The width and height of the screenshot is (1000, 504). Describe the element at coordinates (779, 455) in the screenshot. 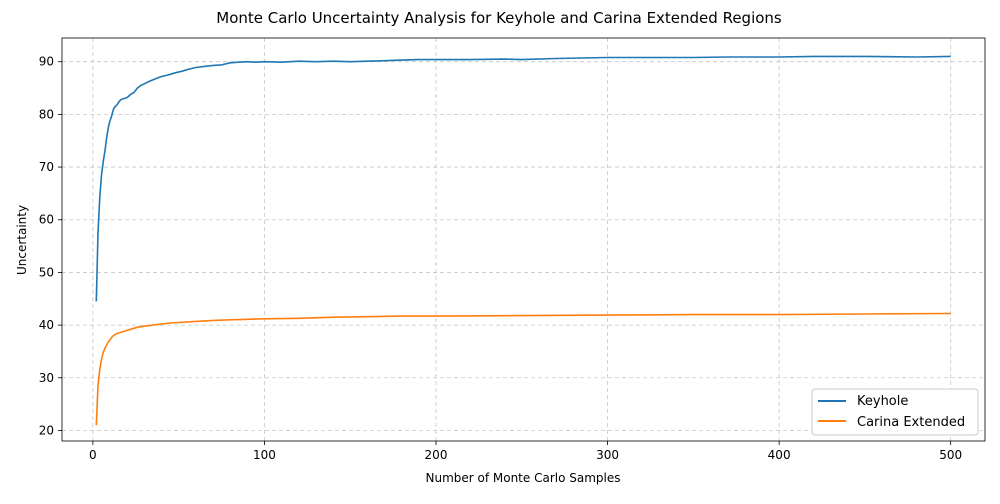

I see `x-tick-label: 400` at that location.